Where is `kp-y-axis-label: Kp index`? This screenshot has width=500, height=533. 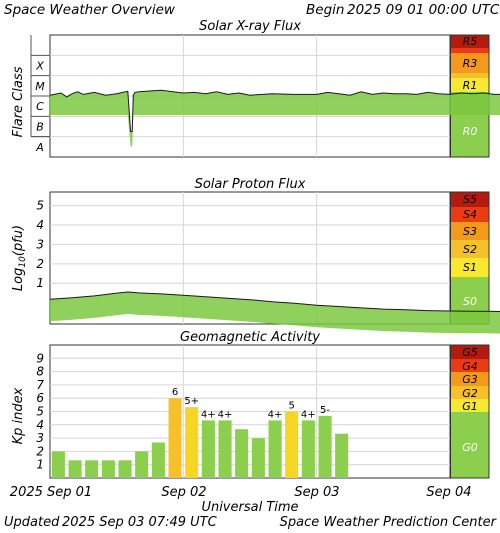 kp-y-axis-label: Kp index is located at coordinates (18, 415).